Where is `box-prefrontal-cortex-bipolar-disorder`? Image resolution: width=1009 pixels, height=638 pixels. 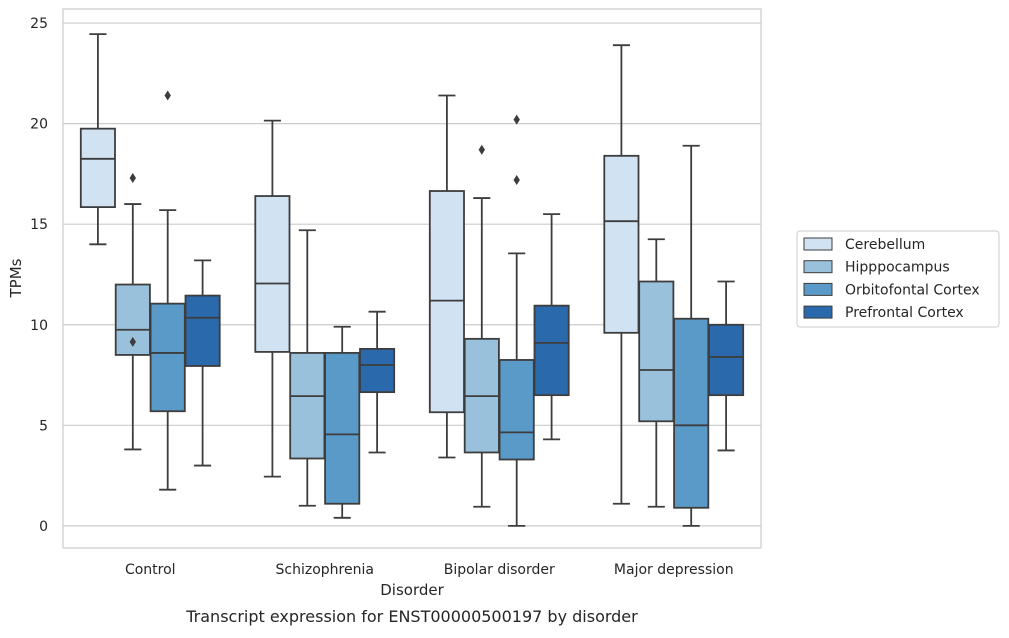
box-prefrontal-cortex-bipolar-disorder is located at coordinates (551, 327).